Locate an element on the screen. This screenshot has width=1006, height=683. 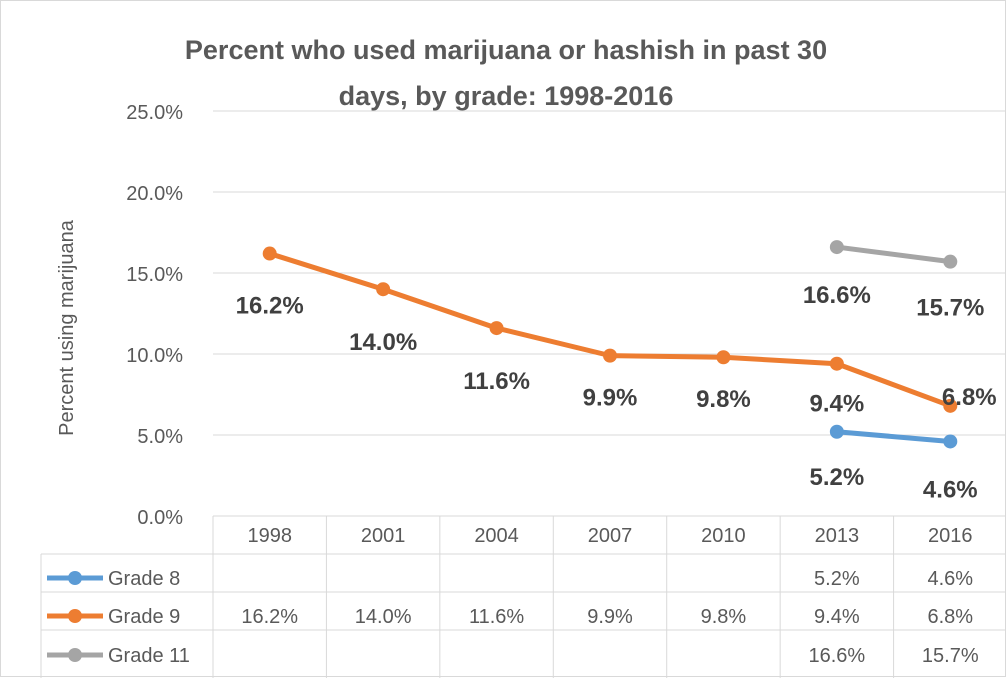
data-label: 14.0% is located at coordinates (383, 342).